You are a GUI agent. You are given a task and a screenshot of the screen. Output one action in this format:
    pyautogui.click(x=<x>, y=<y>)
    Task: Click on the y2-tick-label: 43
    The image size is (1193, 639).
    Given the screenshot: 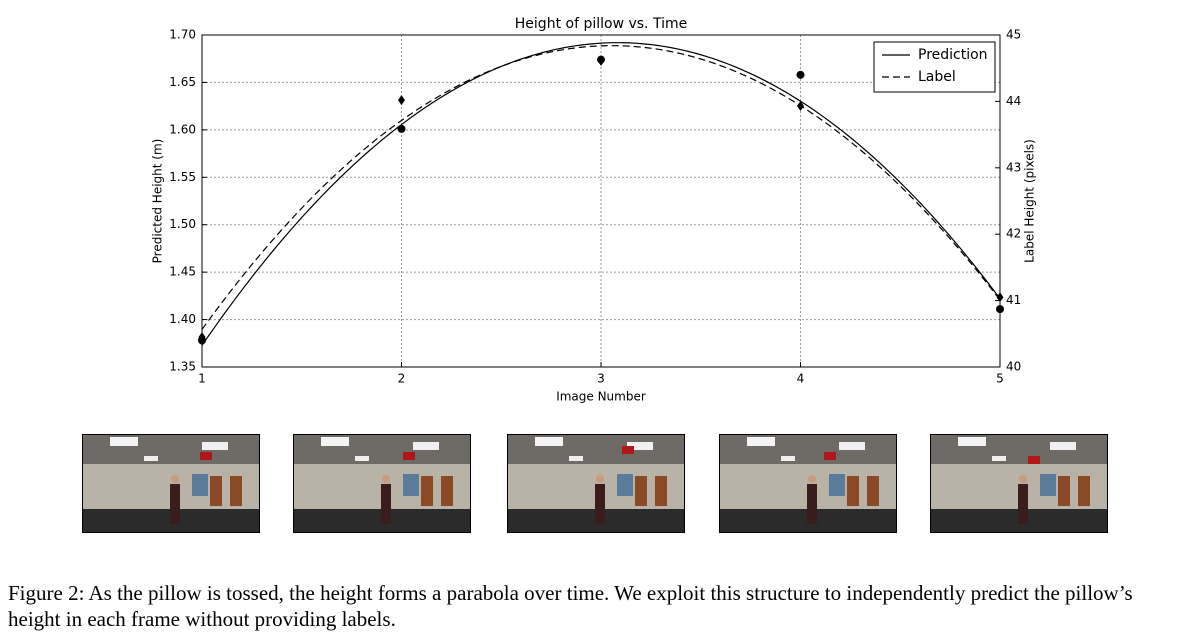 What is the action you would take?
    pyautogui.click(x=1013, y=167)
    